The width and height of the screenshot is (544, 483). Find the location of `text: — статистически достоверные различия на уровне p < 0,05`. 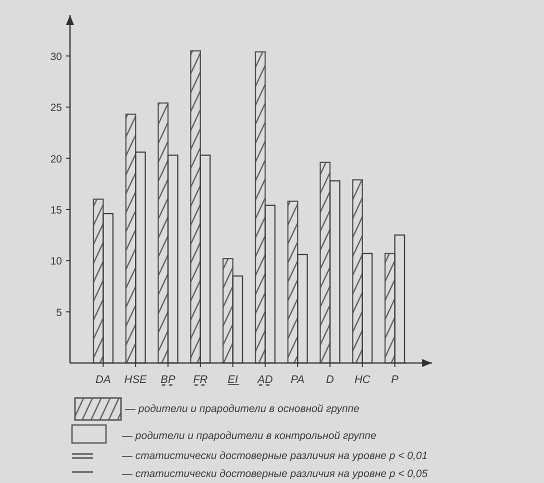

text: — статистически достоверные различия на уровне p < 0,05 is located at coordinates (274, 474).